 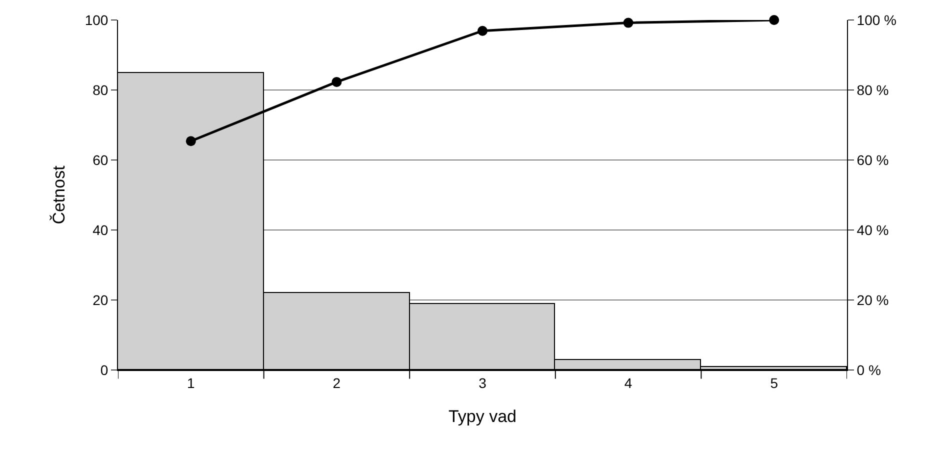 I want to click on y-tick-label: 80, so click(x=100, y=90).